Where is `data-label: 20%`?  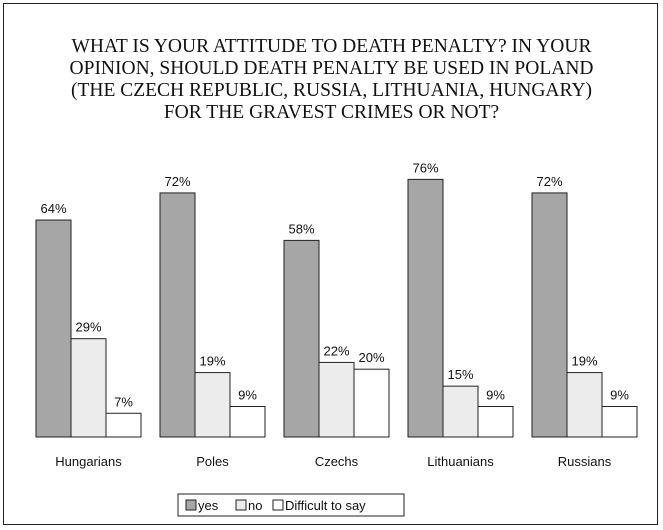 data-label: 20% is located at coordinates (371, 357).